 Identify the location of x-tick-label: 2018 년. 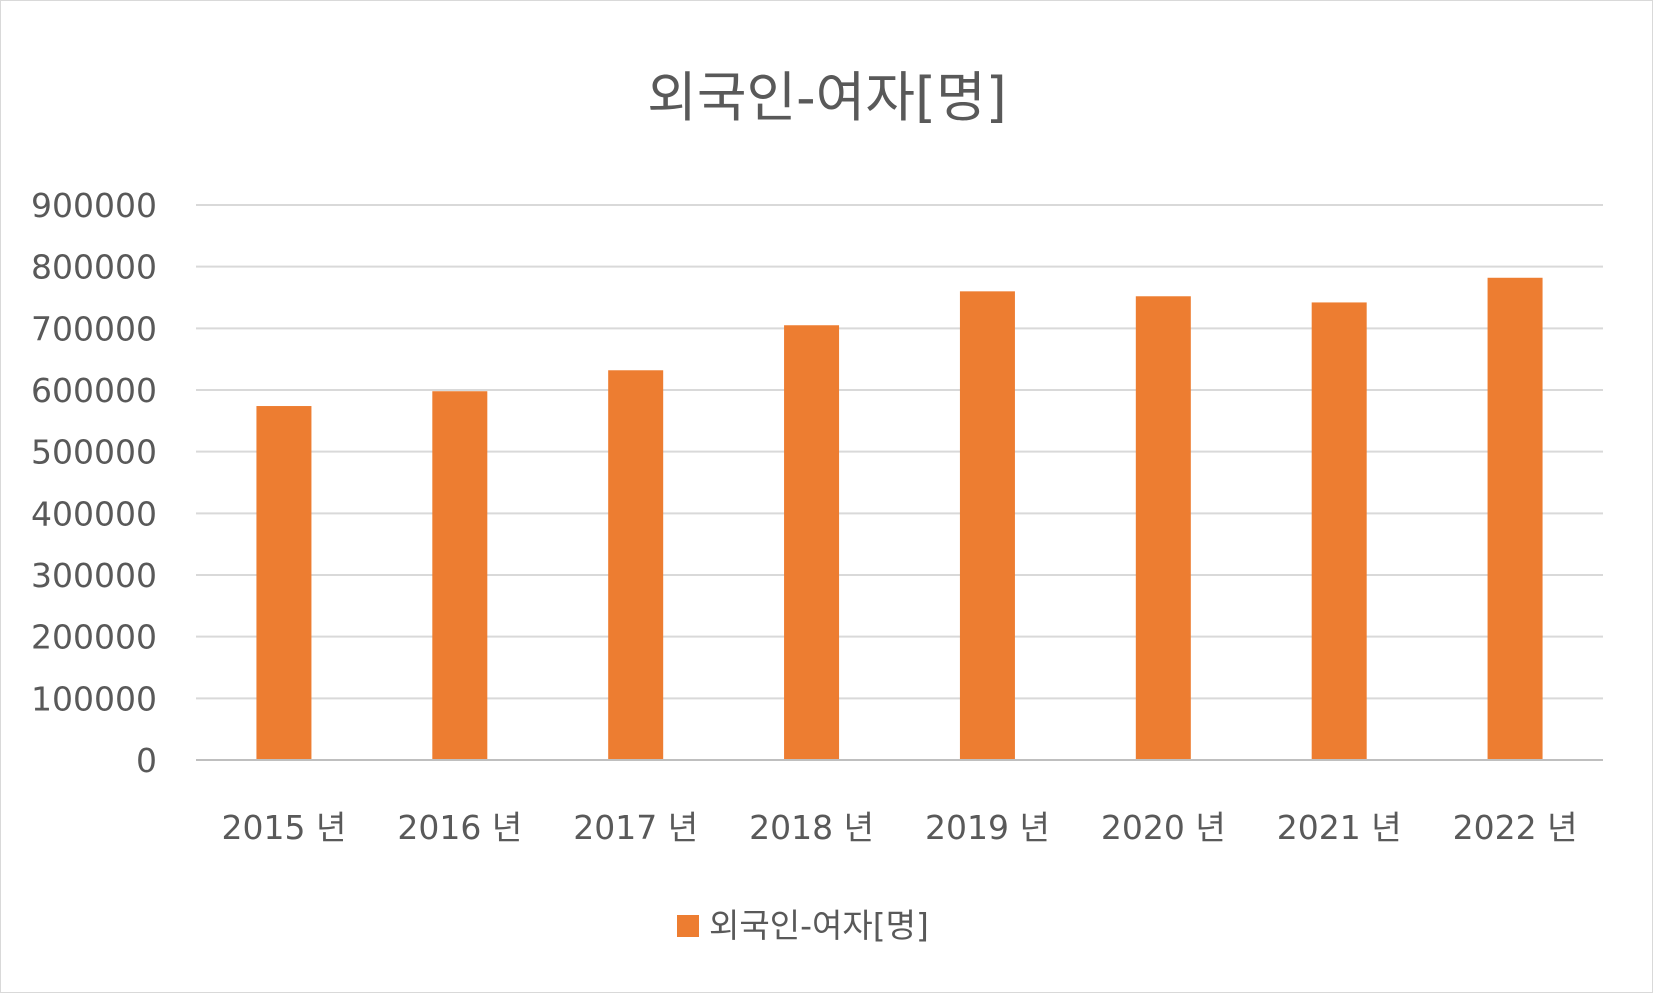
(811, 827).